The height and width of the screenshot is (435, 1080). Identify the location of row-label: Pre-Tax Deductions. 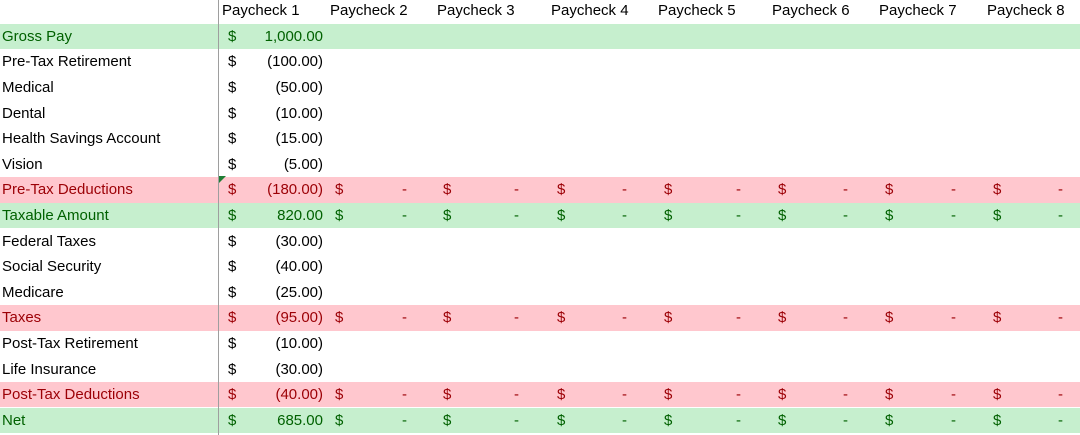
(67, 190).